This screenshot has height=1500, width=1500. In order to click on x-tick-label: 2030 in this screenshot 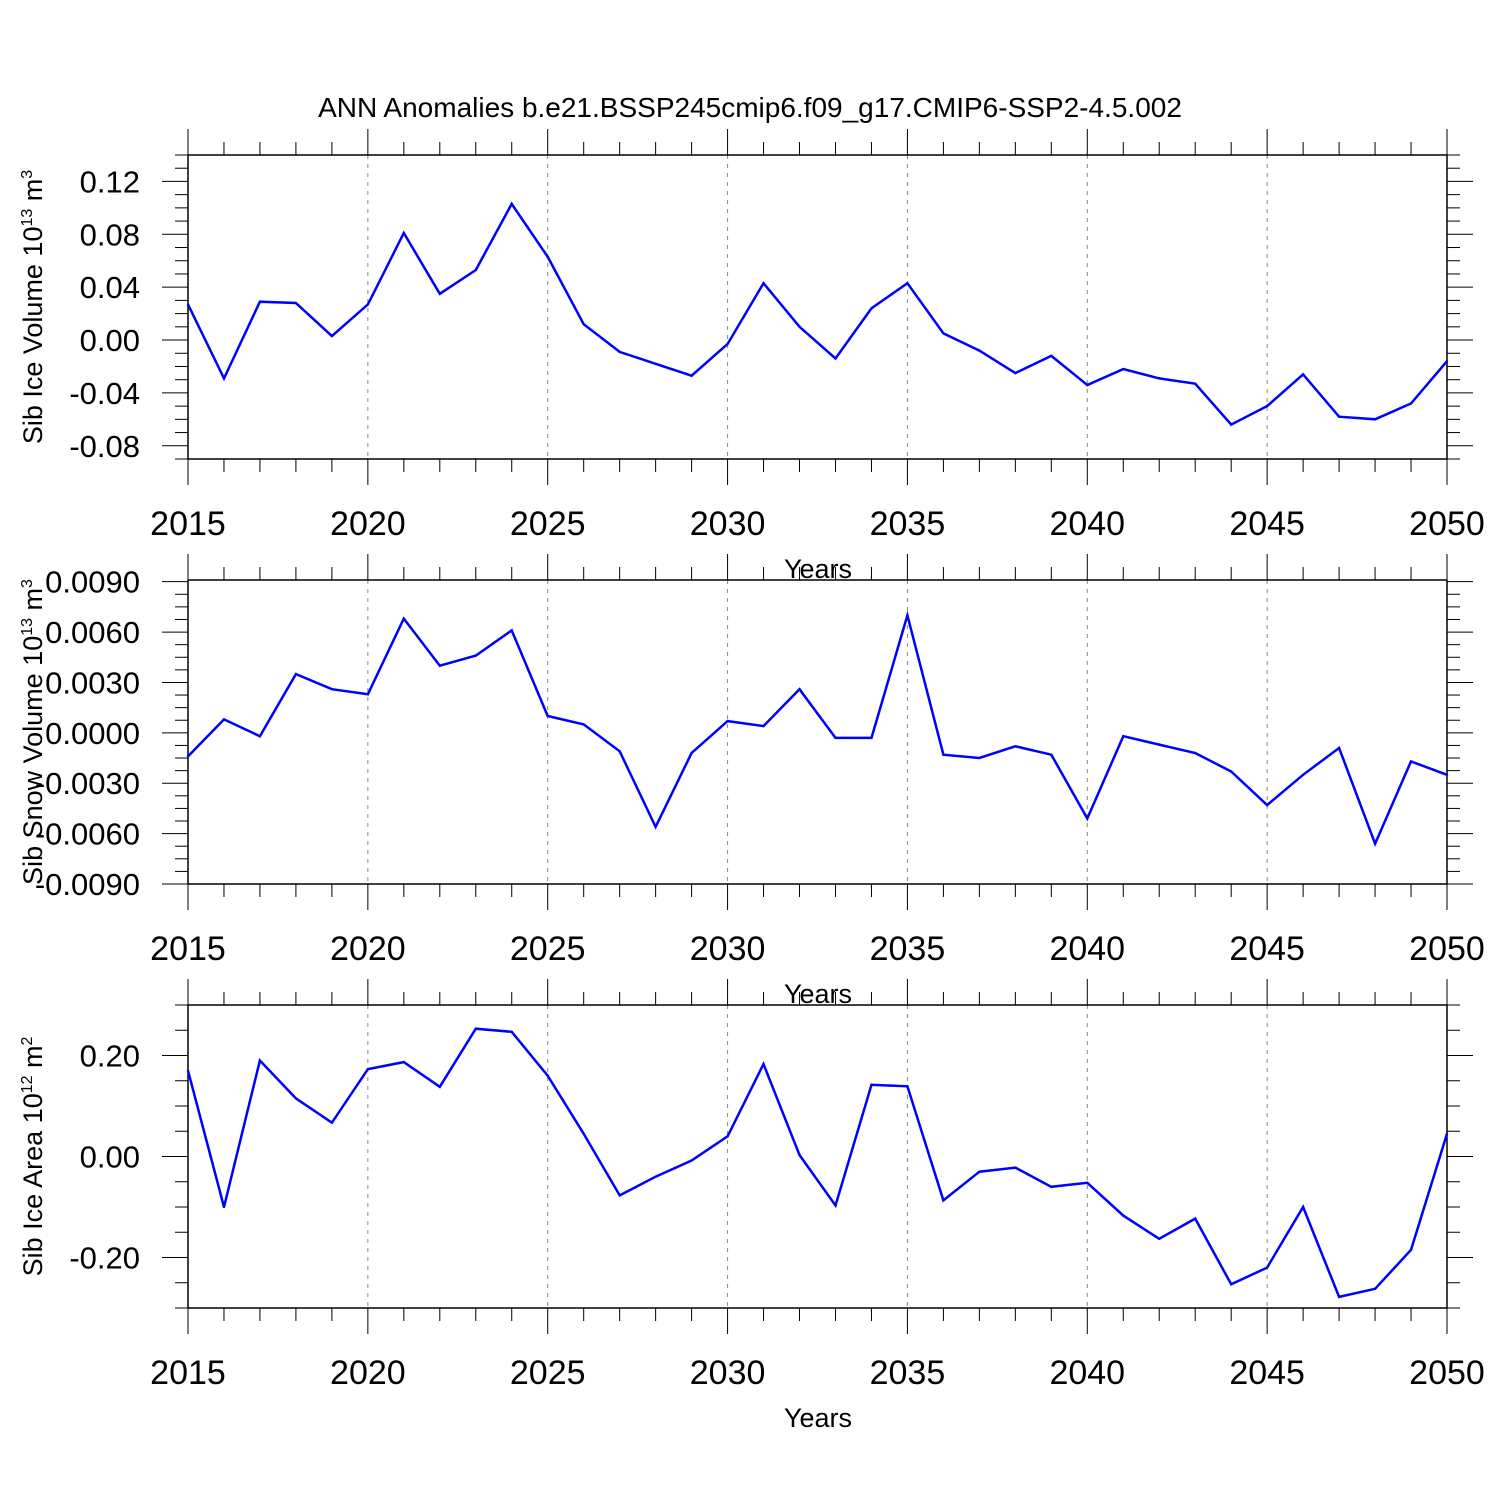, I will do `click(728, 949)`.